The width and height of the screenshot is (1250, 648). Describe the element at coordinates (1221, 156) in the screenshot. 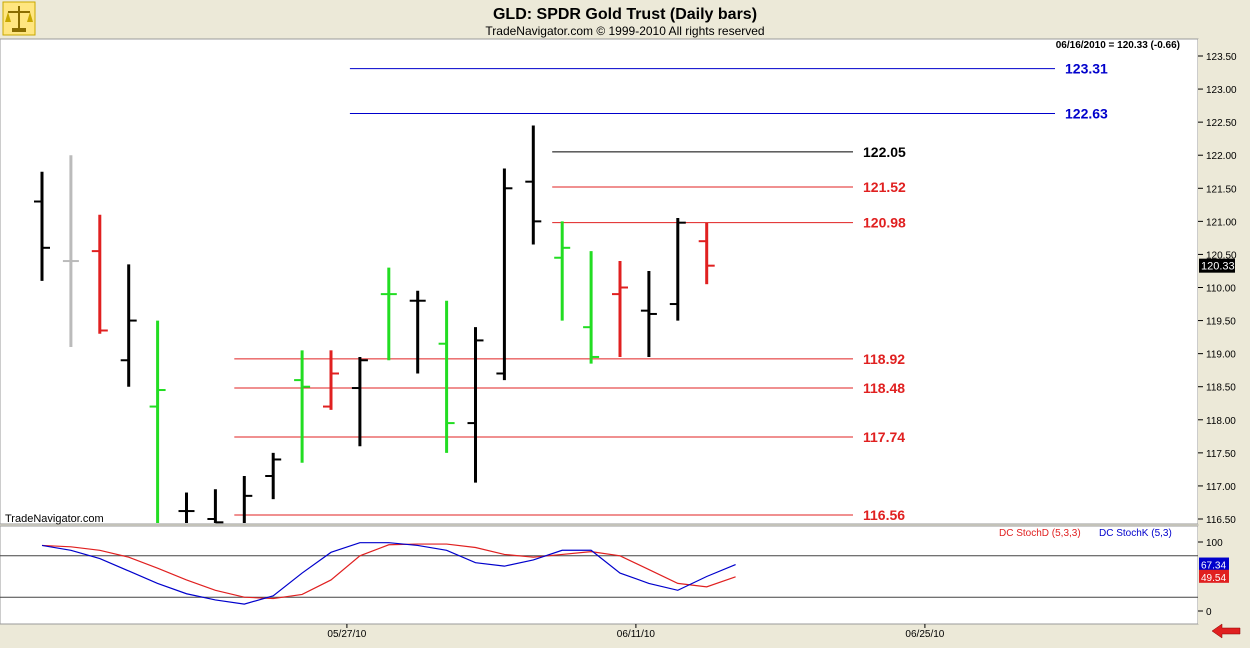

I see `price-tick-label: 122.00` at that location.